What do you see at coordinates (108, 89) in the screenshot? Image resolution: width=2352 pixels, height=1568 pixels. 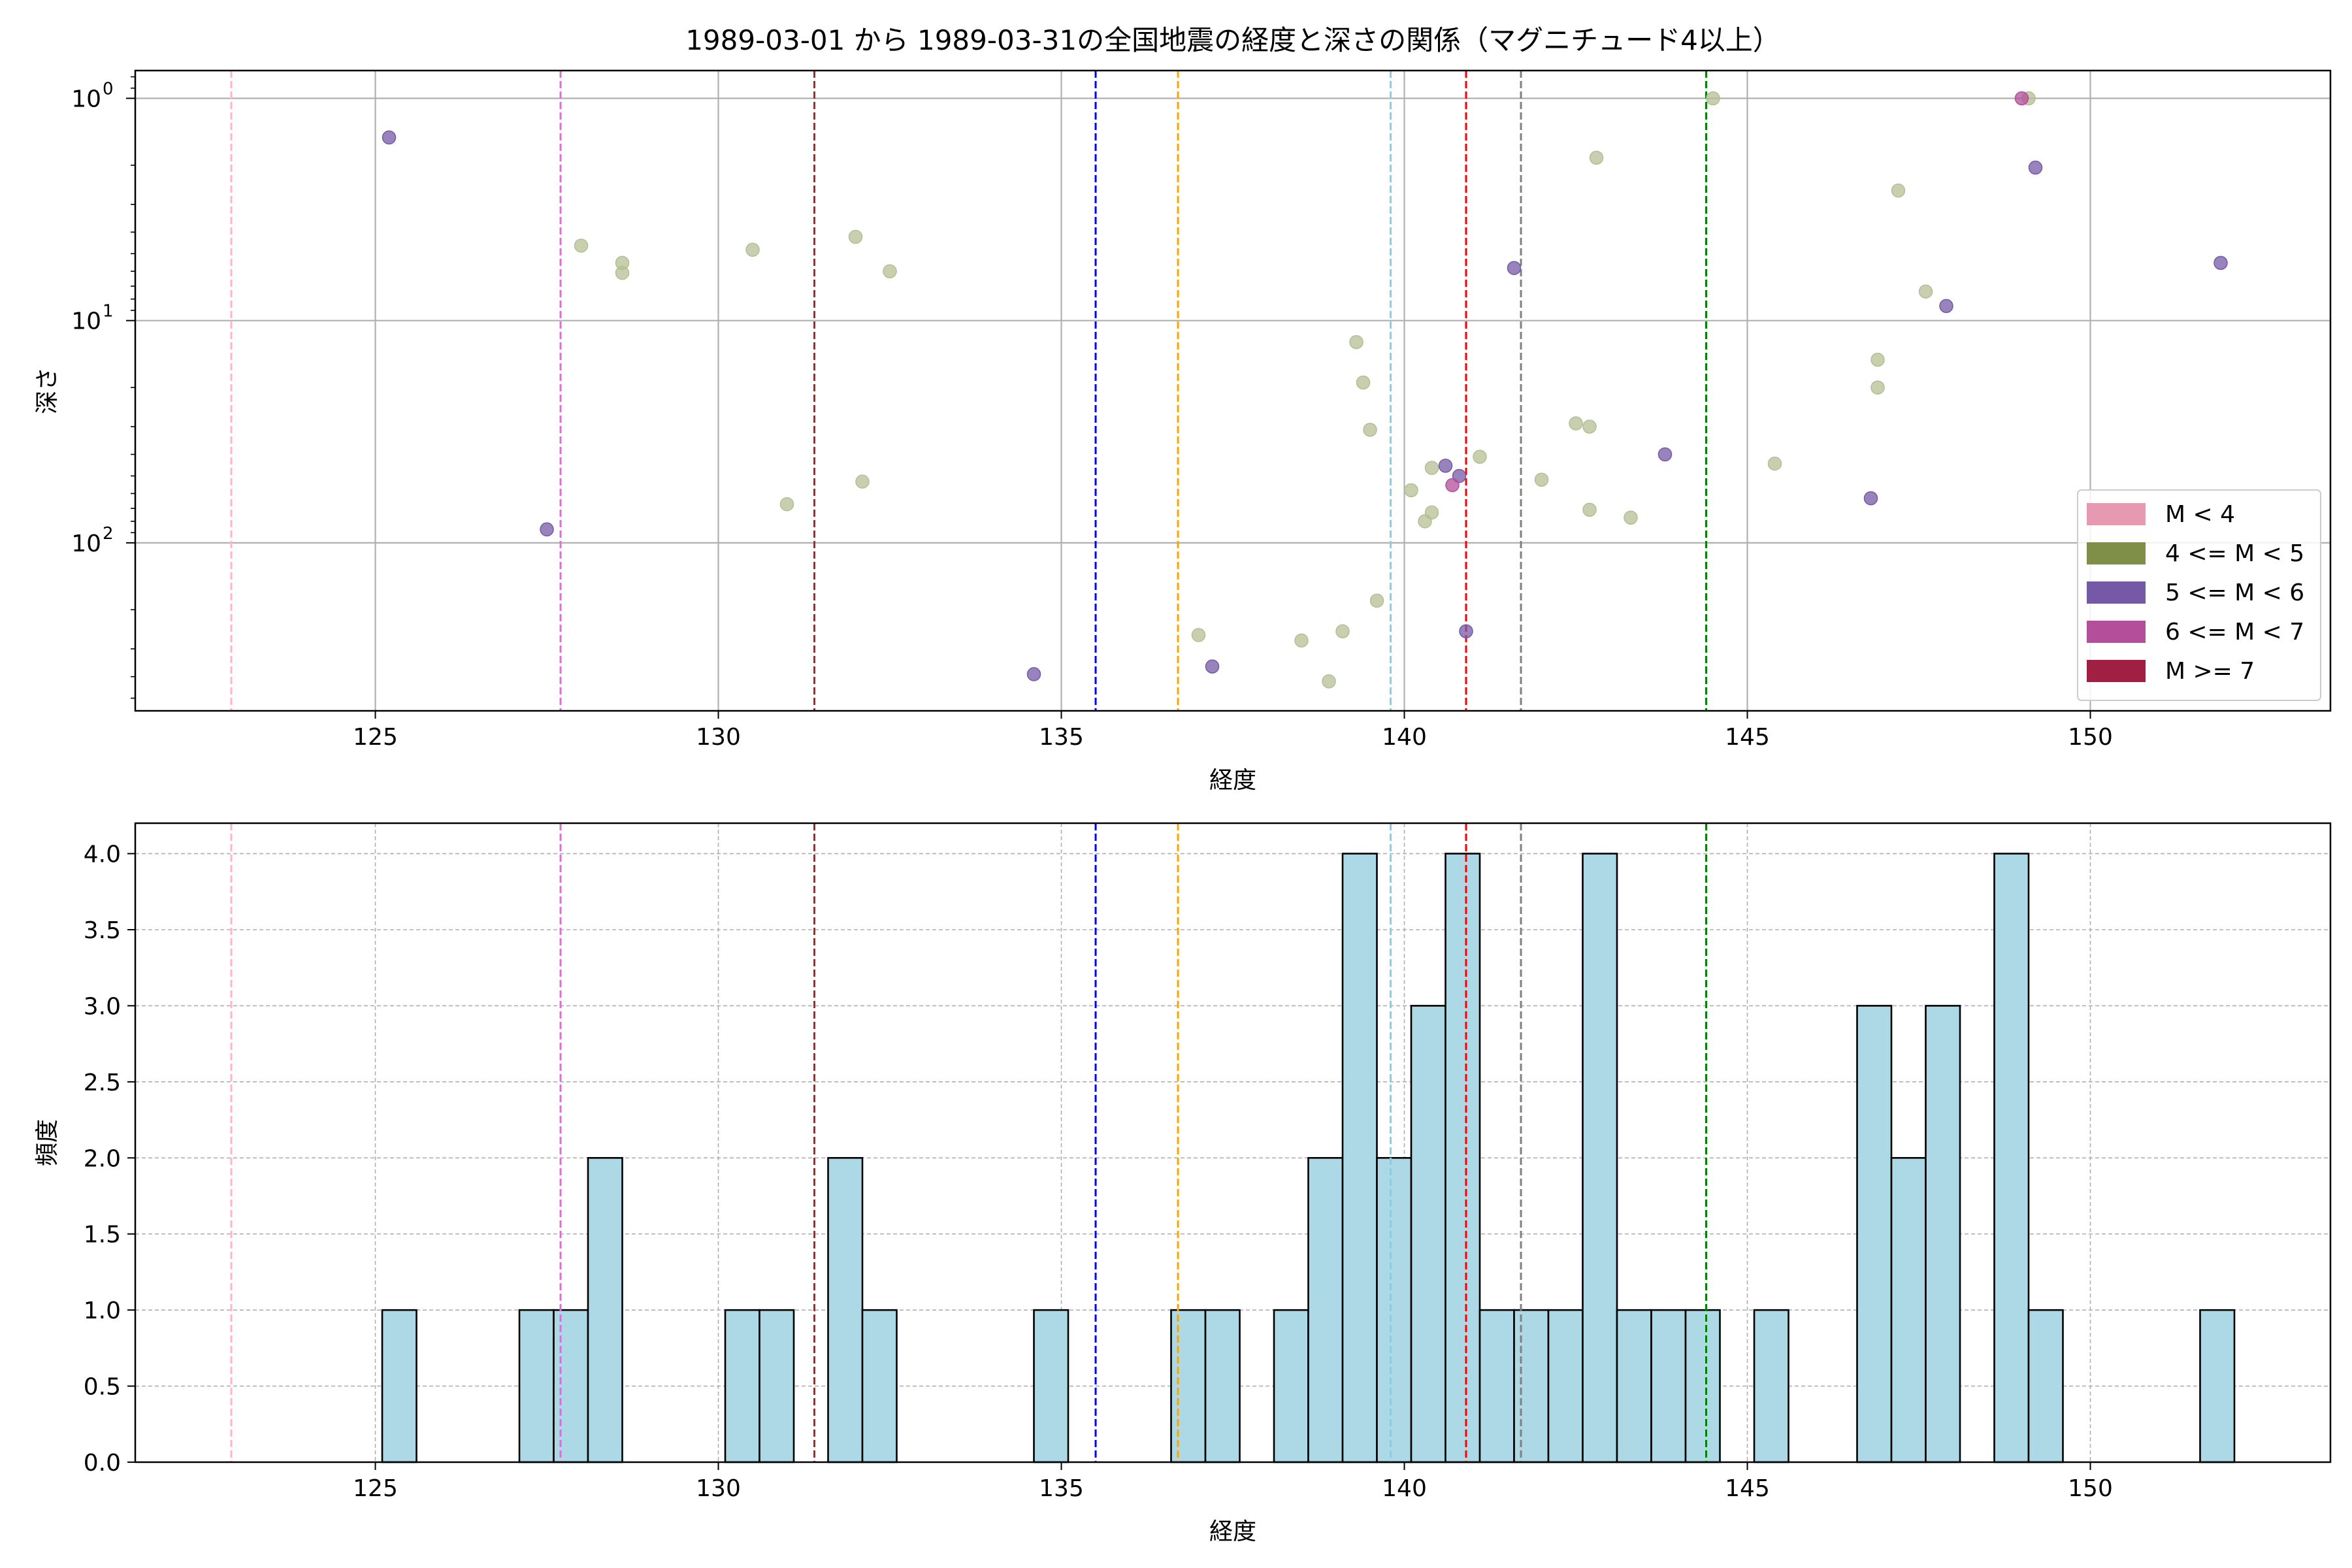 I see `scatter-y-tick-exponent: 0` at bounding box center [108, 89].